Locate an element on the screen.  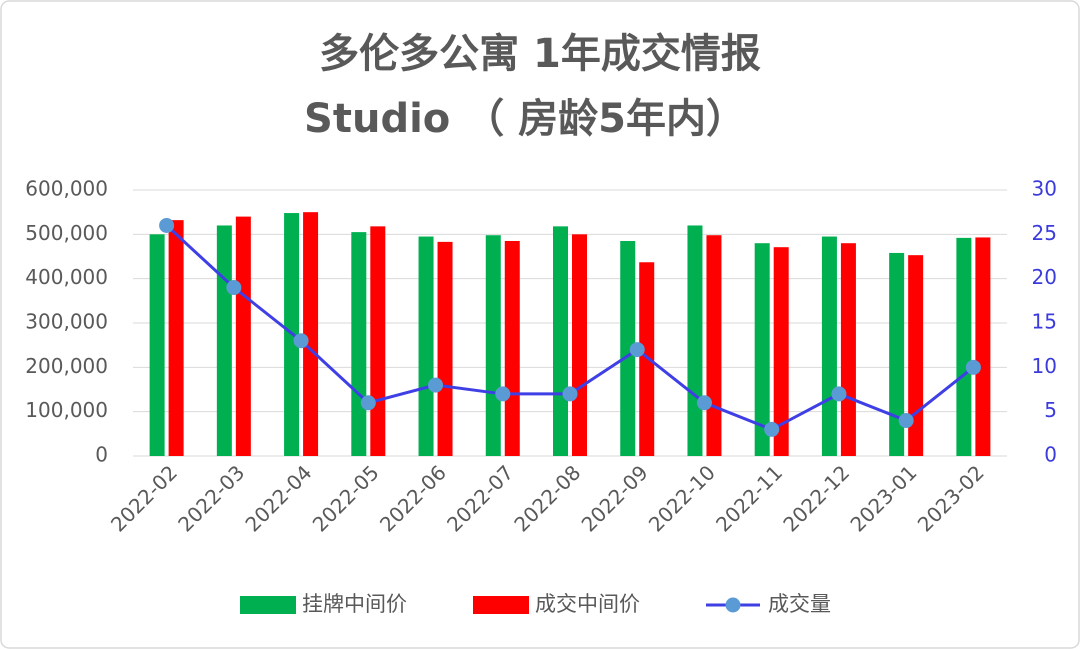
y-tick-label: 400,000 is located at coordinates (66, 277).